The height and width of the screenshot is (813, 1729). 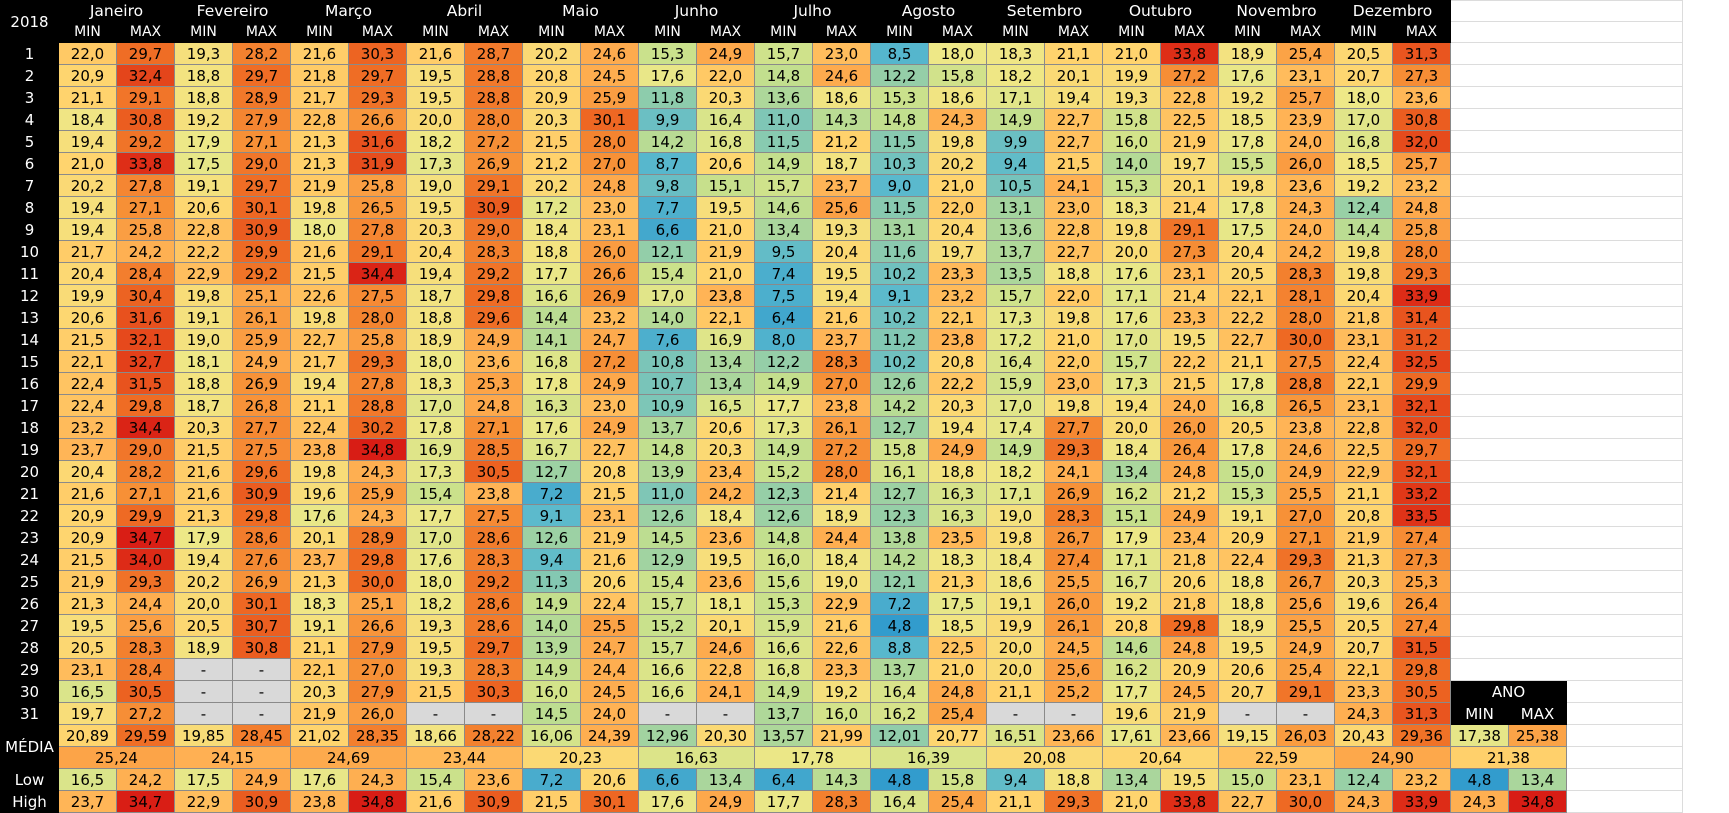 I want to click on value-cell: 22,1, so click(x=1363, y=669).